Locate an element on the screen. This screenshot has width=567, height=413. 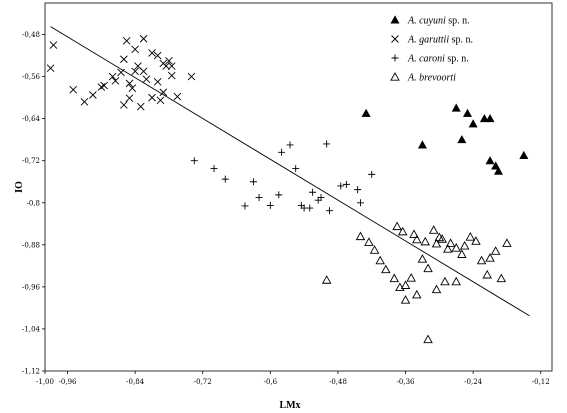
y-tick-label: -1,04 is located at coordinates (31, 329).